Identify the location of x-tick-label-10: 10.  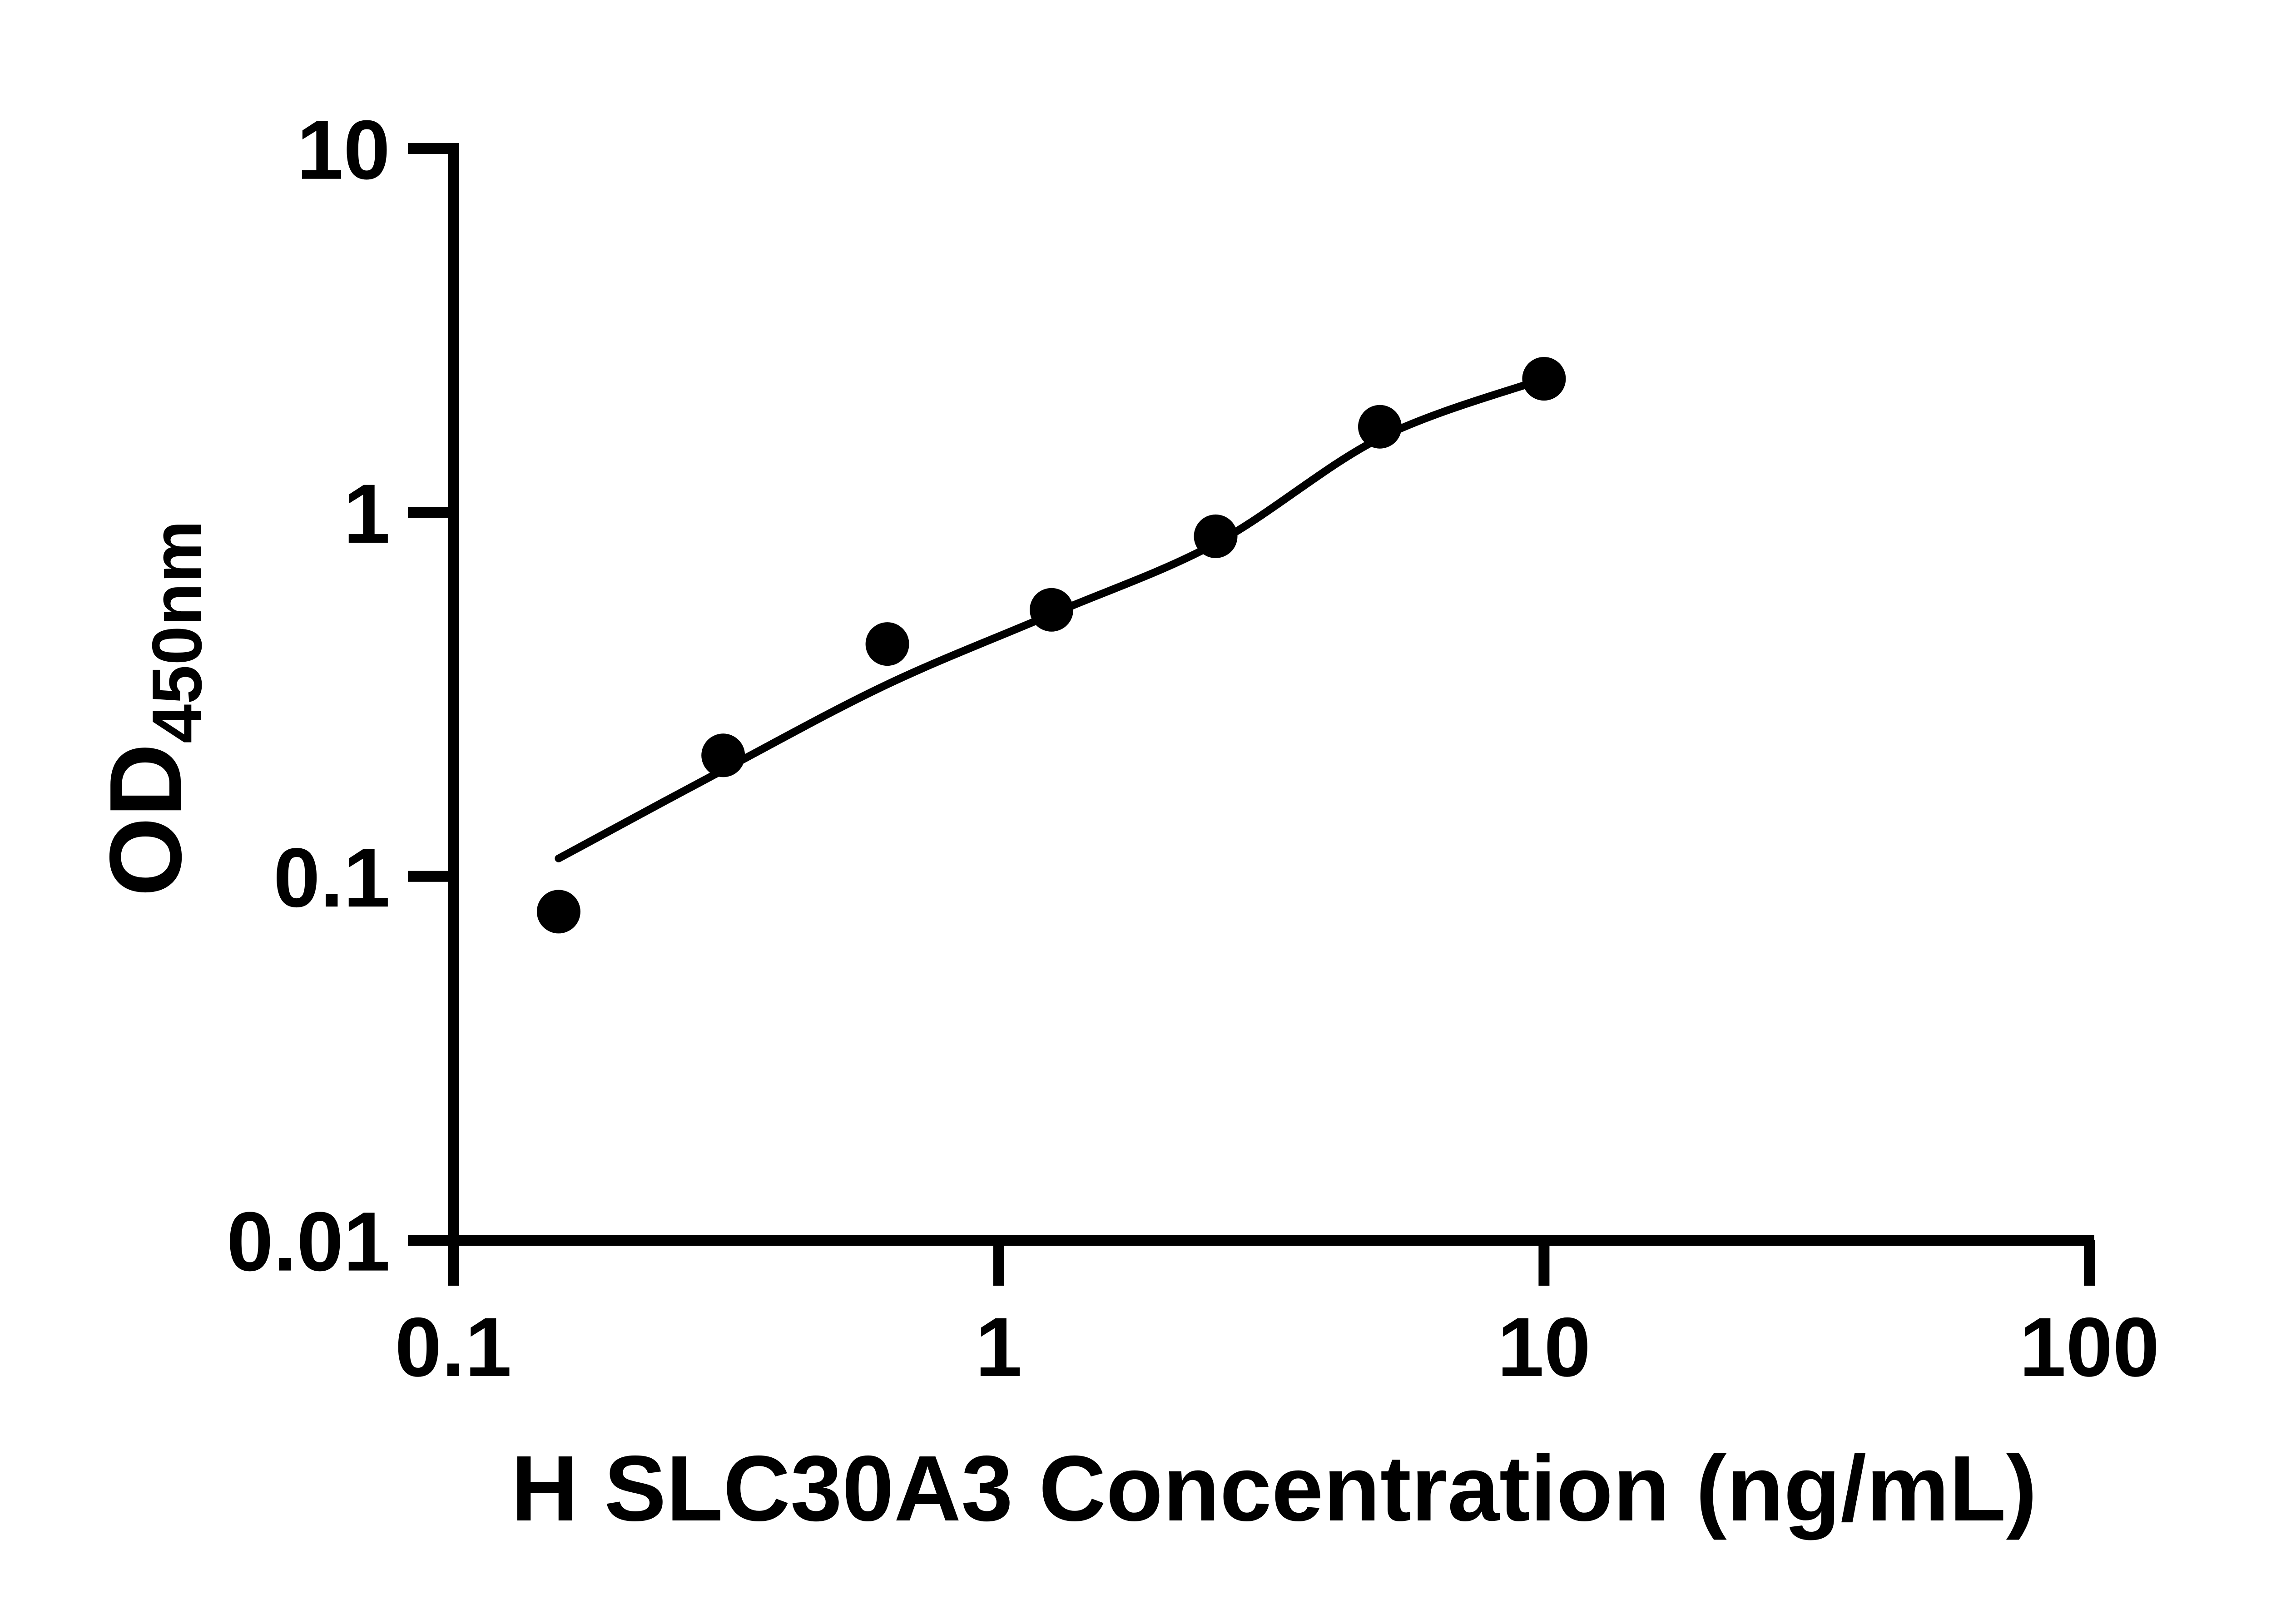
(1544, 1347).